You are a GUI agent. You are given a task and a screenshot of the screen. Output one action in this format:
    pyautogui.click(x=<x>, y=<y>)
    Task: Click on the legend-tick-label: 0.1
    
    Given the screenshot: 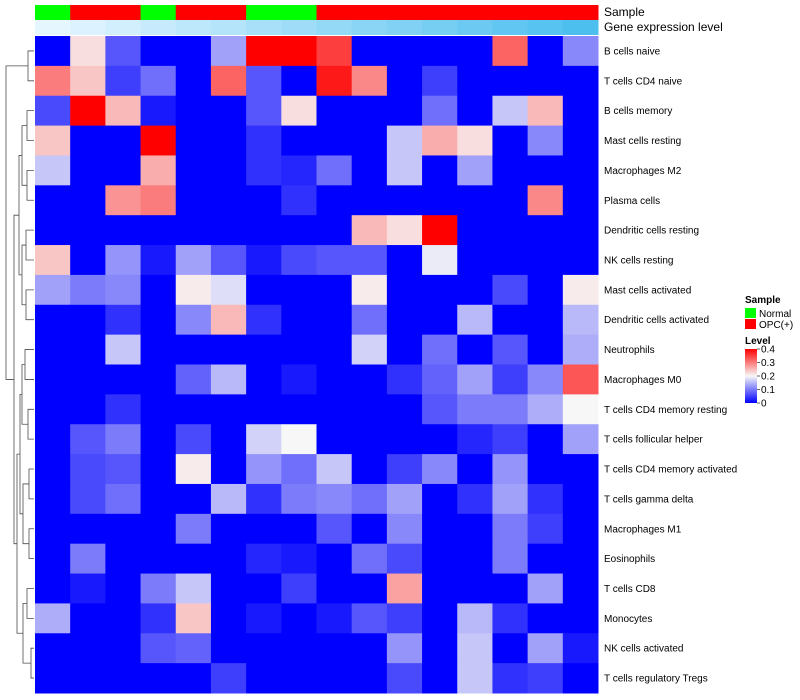 What is the action you would take?
    pyautogui.click(x=768, y=390)
    